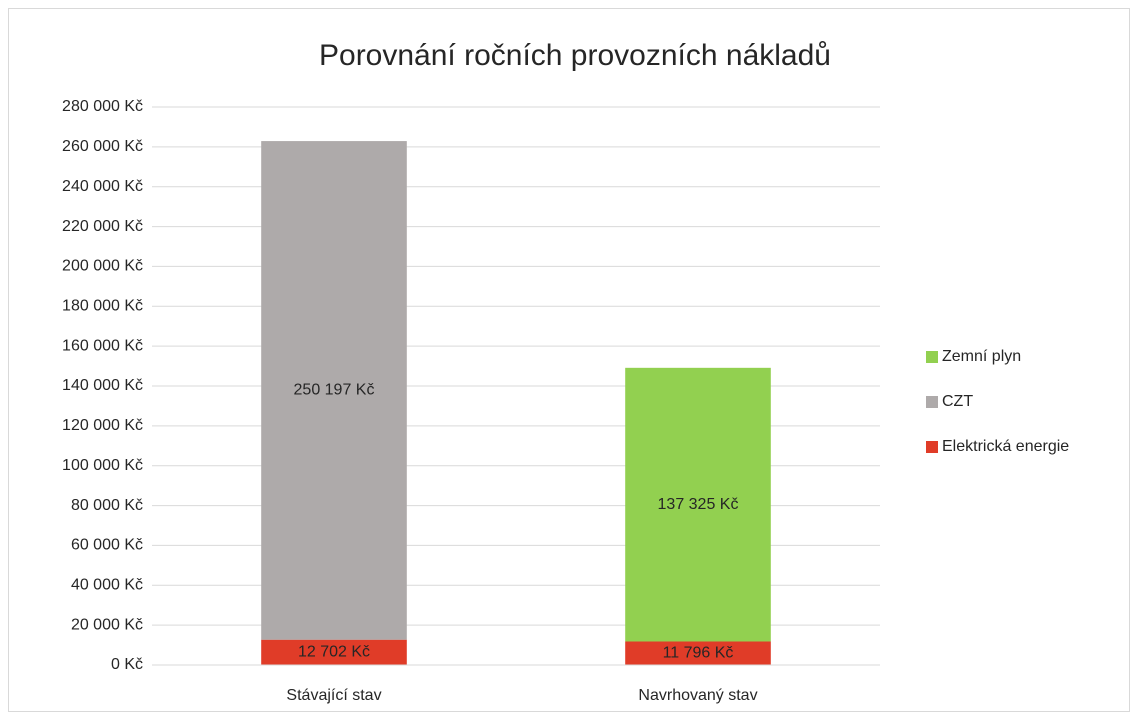 This screenshot has width=1138, height=720. What do you see at coordinates (102, 106) in the screenshot?
I see `y-tick-label: 280 000 Kč` at bounding box center [102, 106].